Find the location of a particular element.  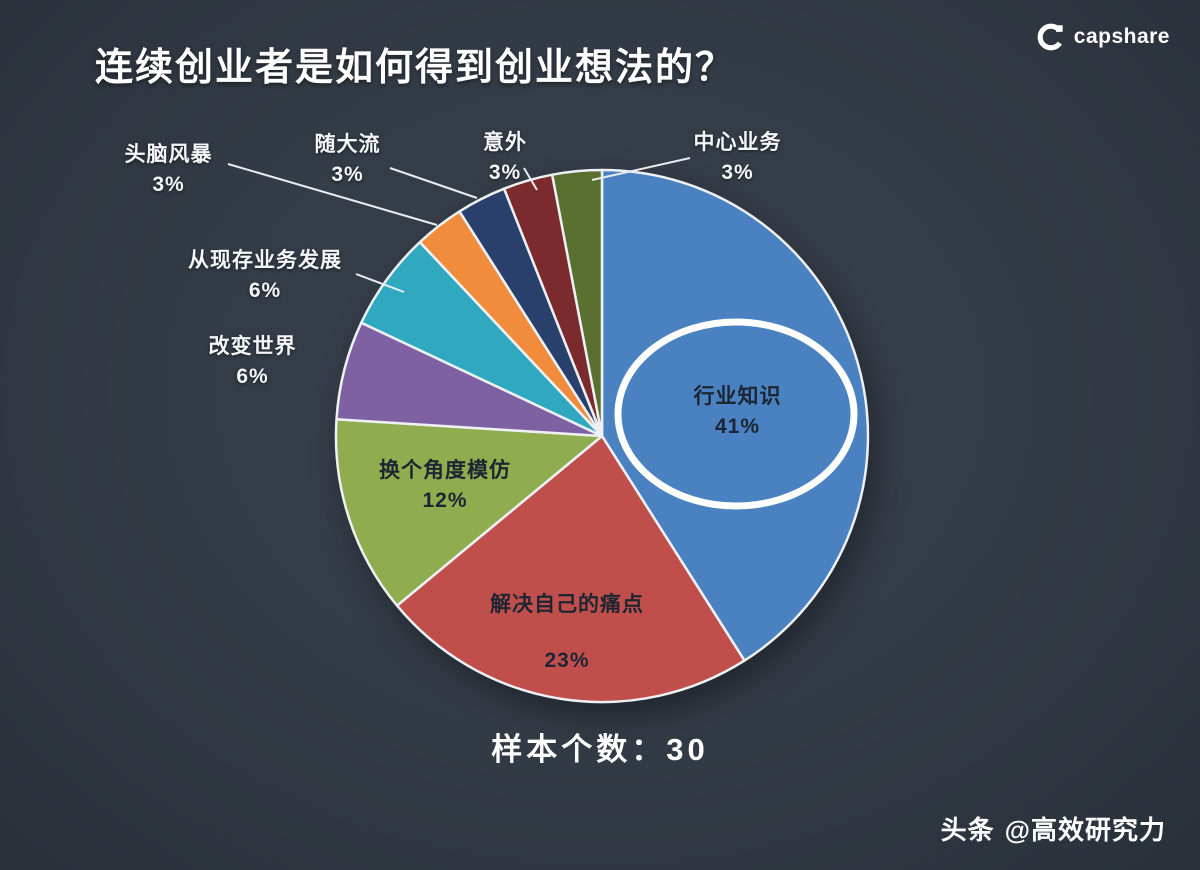

credit-source: 头条 is located at coordinates (967, 830).